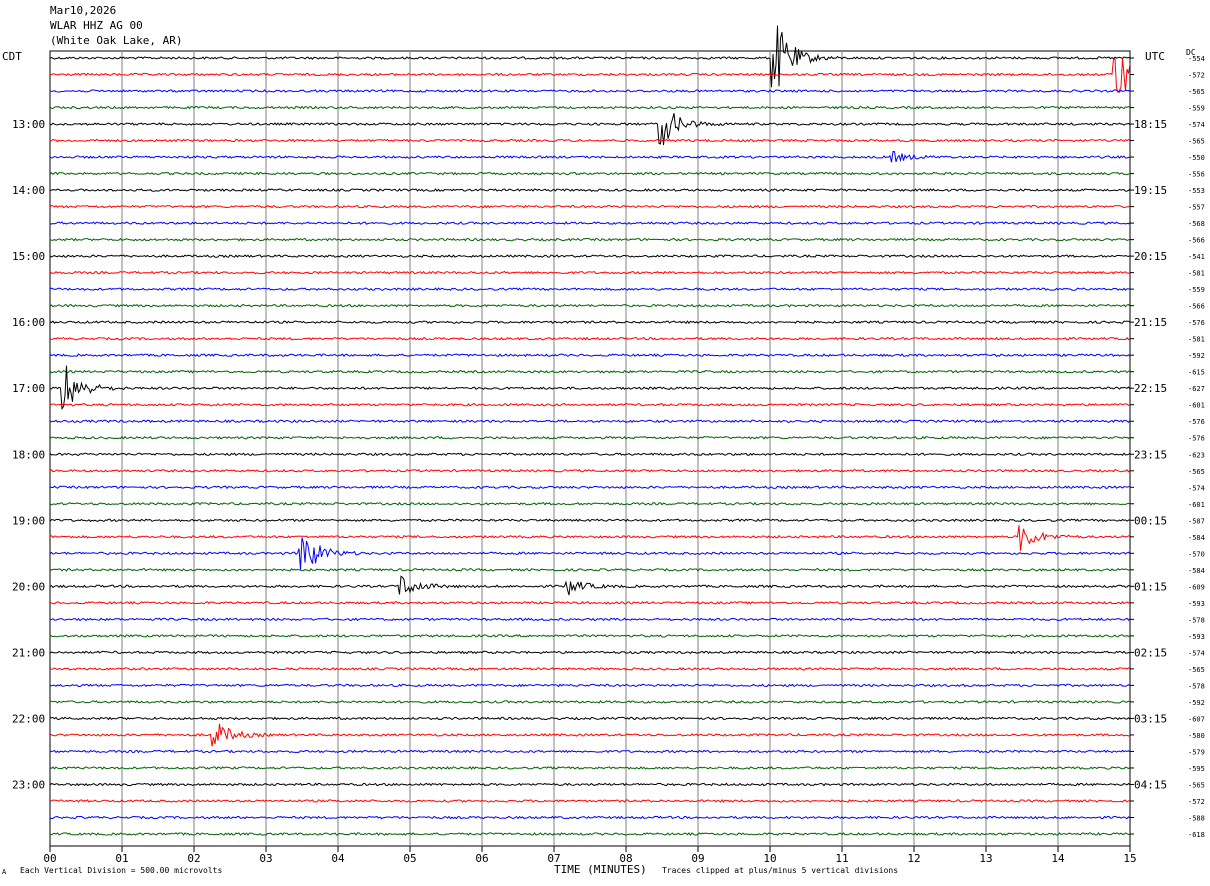 The height and width of the screenshot is (886, 1210). Describe the element at coordinates (4, 872) in the screenshot. I see `corner-mark: A` at that location.